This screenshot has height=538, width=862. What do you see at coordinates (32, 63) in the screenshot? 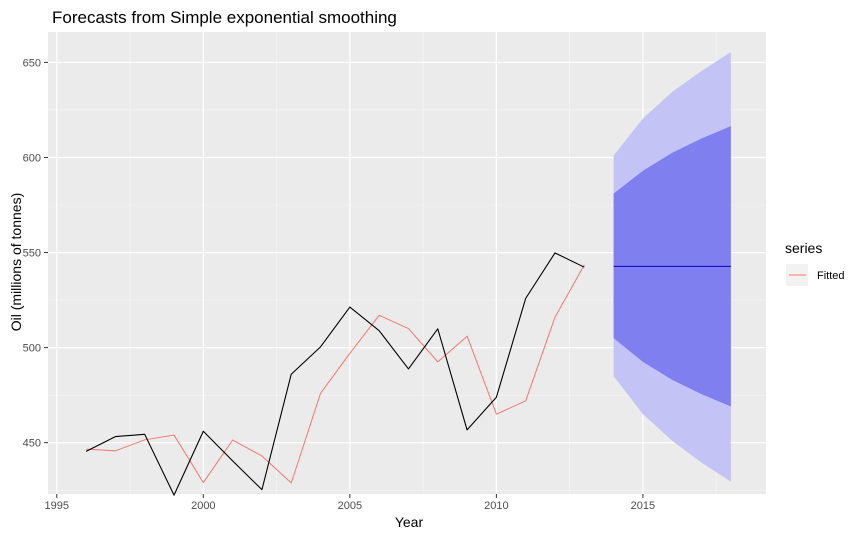
I see `y-tick-label: 650` at bounding box center [32, 63].